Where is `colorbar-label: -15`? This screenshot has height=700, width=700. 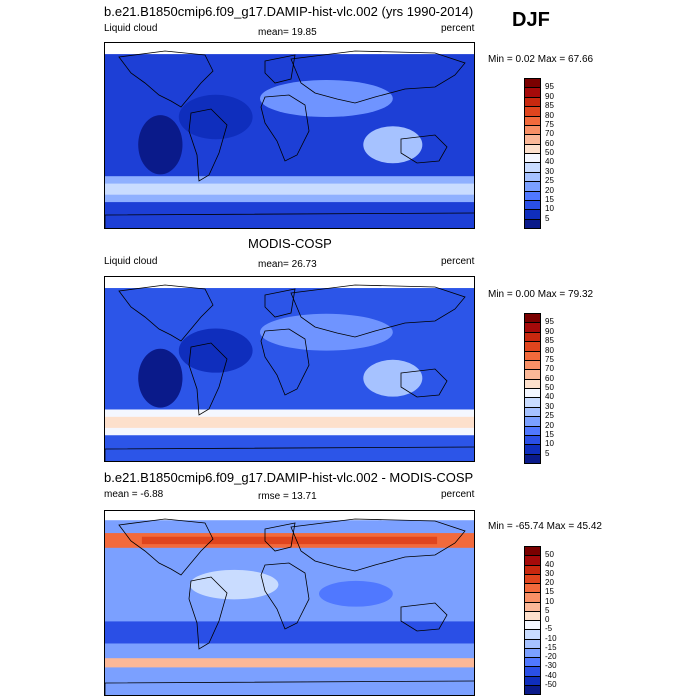
colorbar-label: -15 is located at coordinates (551, 647).